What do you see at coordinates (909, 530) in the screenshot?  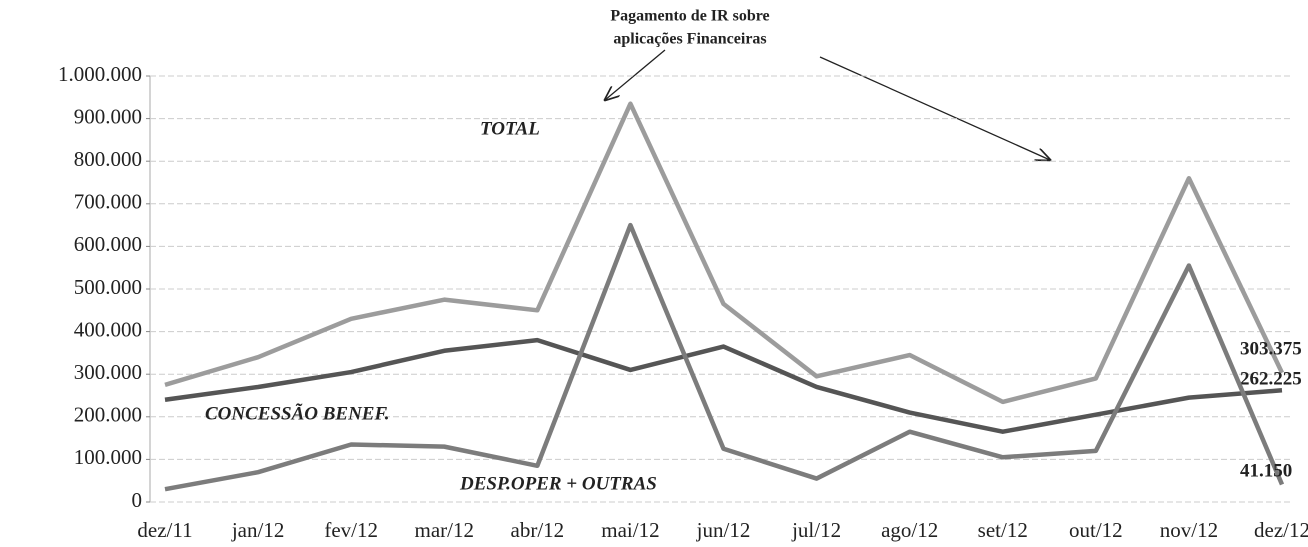 I see `x-tick-label: ago/12` at bounding box center [909, 530].